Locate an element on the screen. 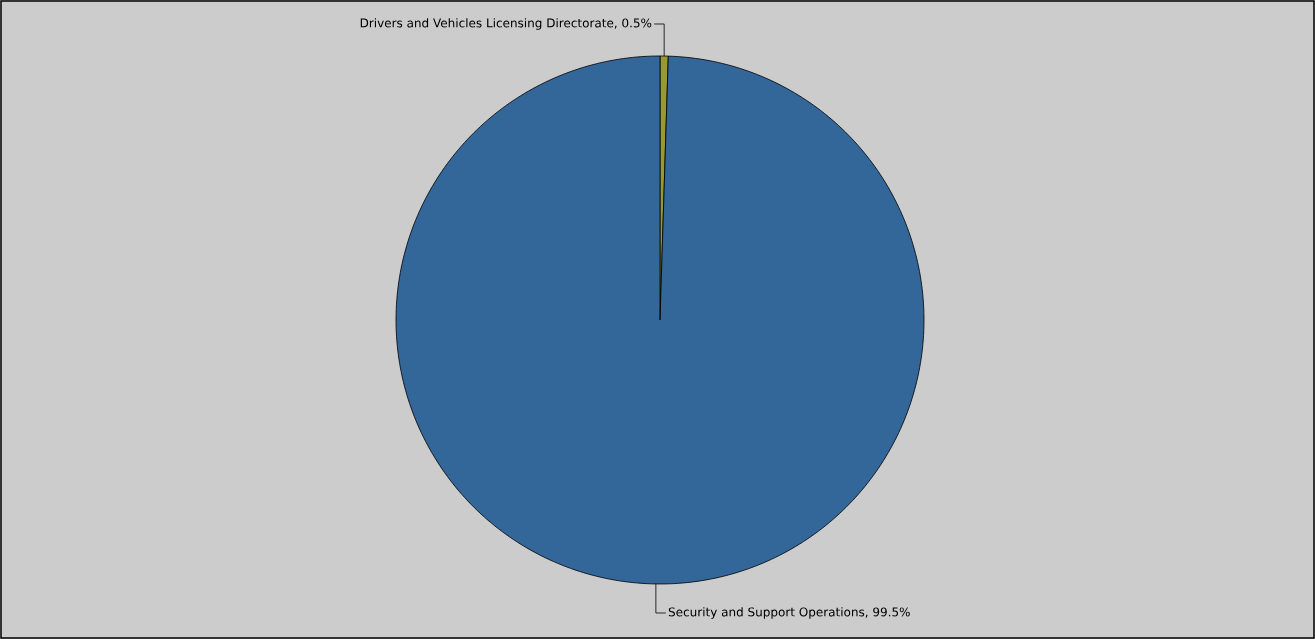  slice-label: Security and Support Operations is located at coordinates (766, 613).